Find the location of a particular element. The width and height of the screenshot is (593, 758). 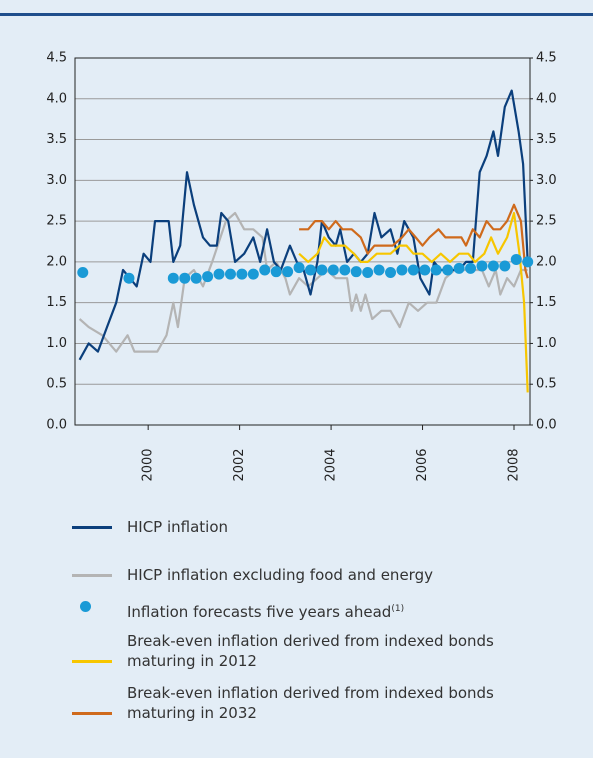

legend-label: HICP inflation excluding food and energy is located at coordinates (327, 575).